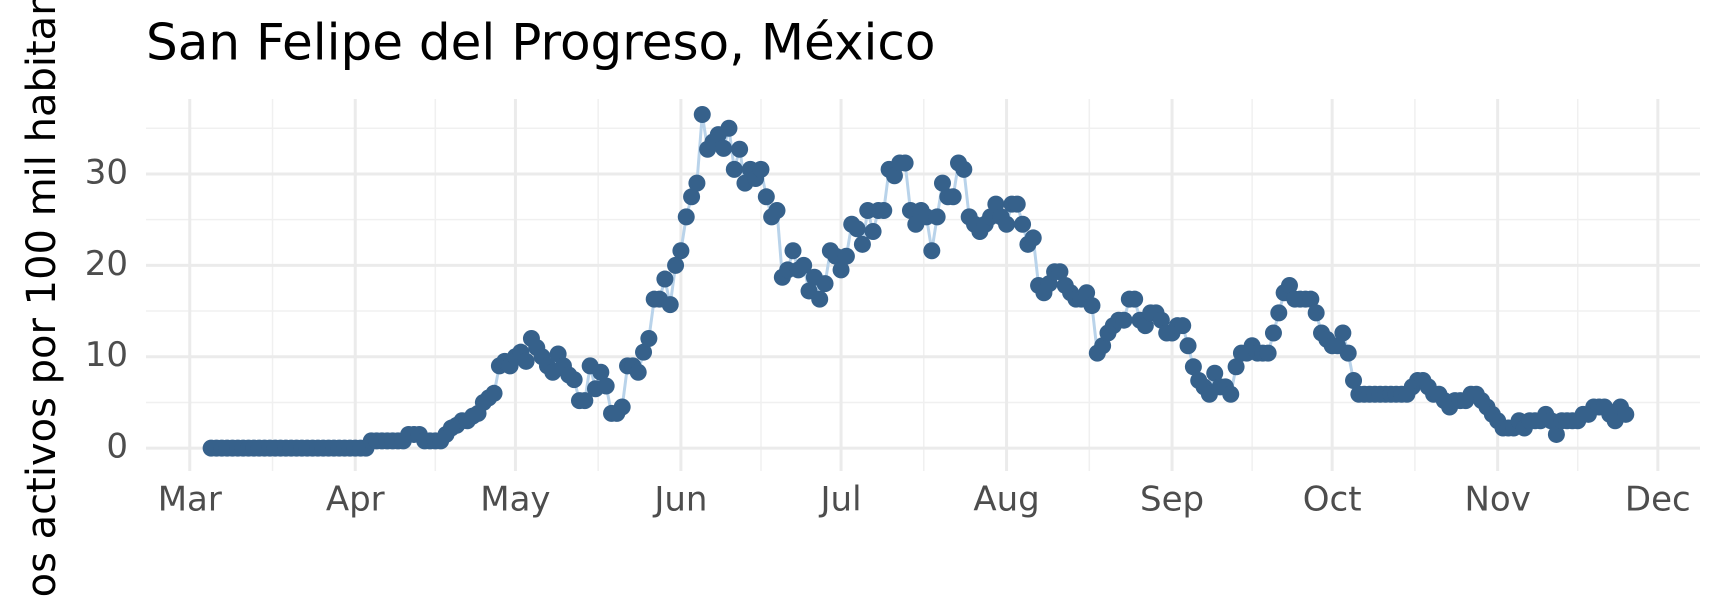 This screenshot has height=596, width=1715. I want to click on x-tick-label: Aug, so click(1006, 500).